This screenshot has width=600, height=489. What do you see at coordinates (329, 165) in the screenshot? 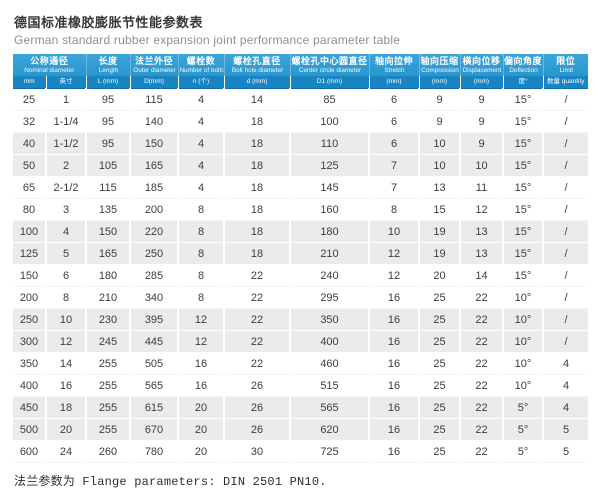
I see `table-cell: 125` at bounding box center [329, 165].